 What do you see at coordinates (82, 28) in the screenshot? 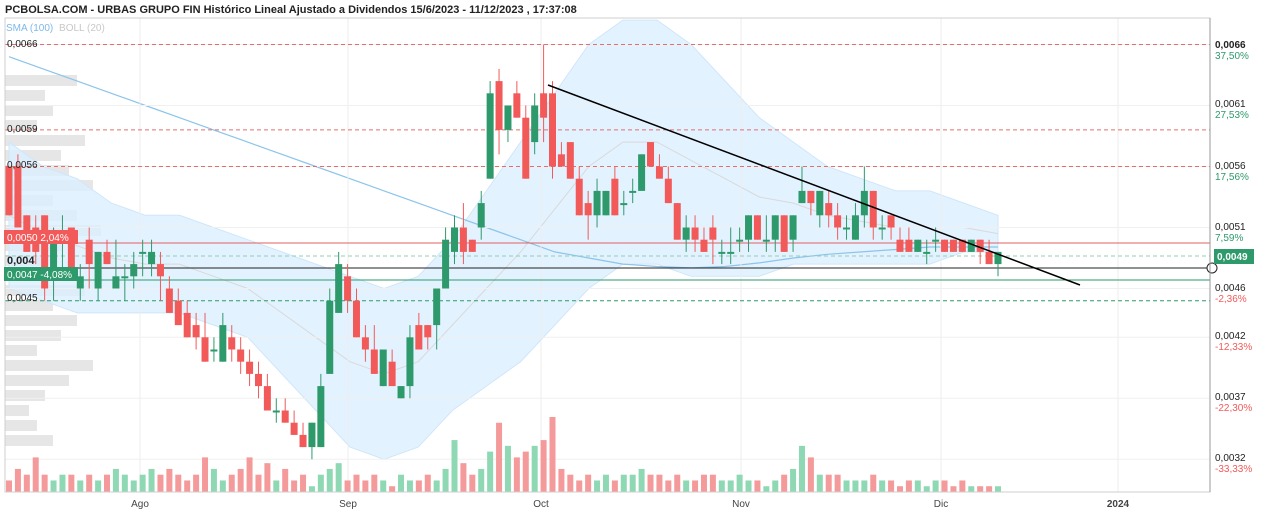
I see `legend-boll: BOLL (20)` at bounding box center [82, 28].